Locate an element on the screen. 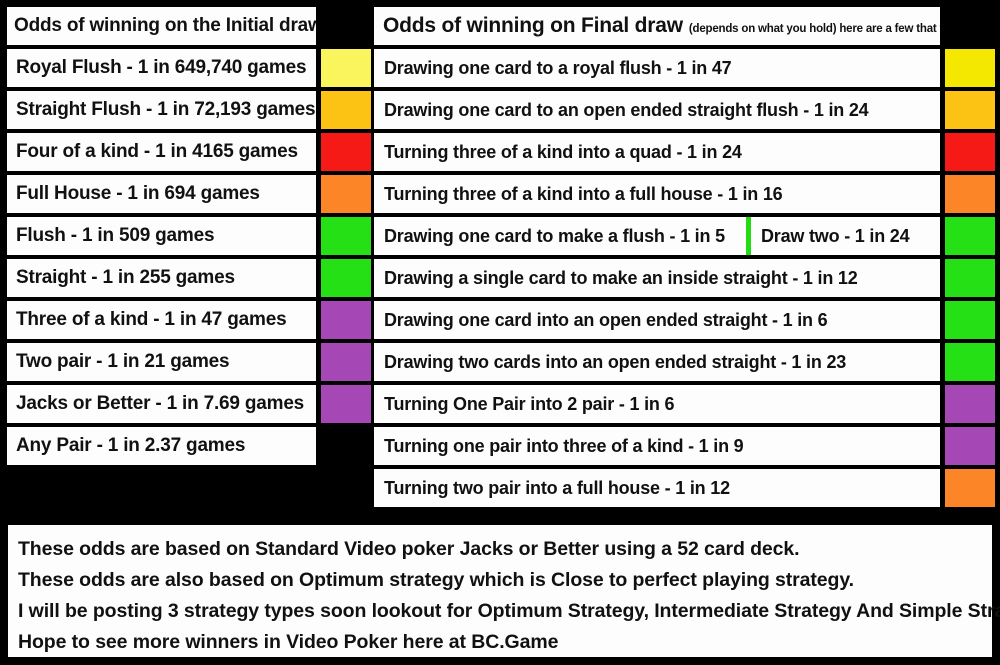 Image resolution: width=1000 pixels, height=665 pixels. hand-odds-label: Flush - 1 in 509 games is located at coordinates (162, 236).